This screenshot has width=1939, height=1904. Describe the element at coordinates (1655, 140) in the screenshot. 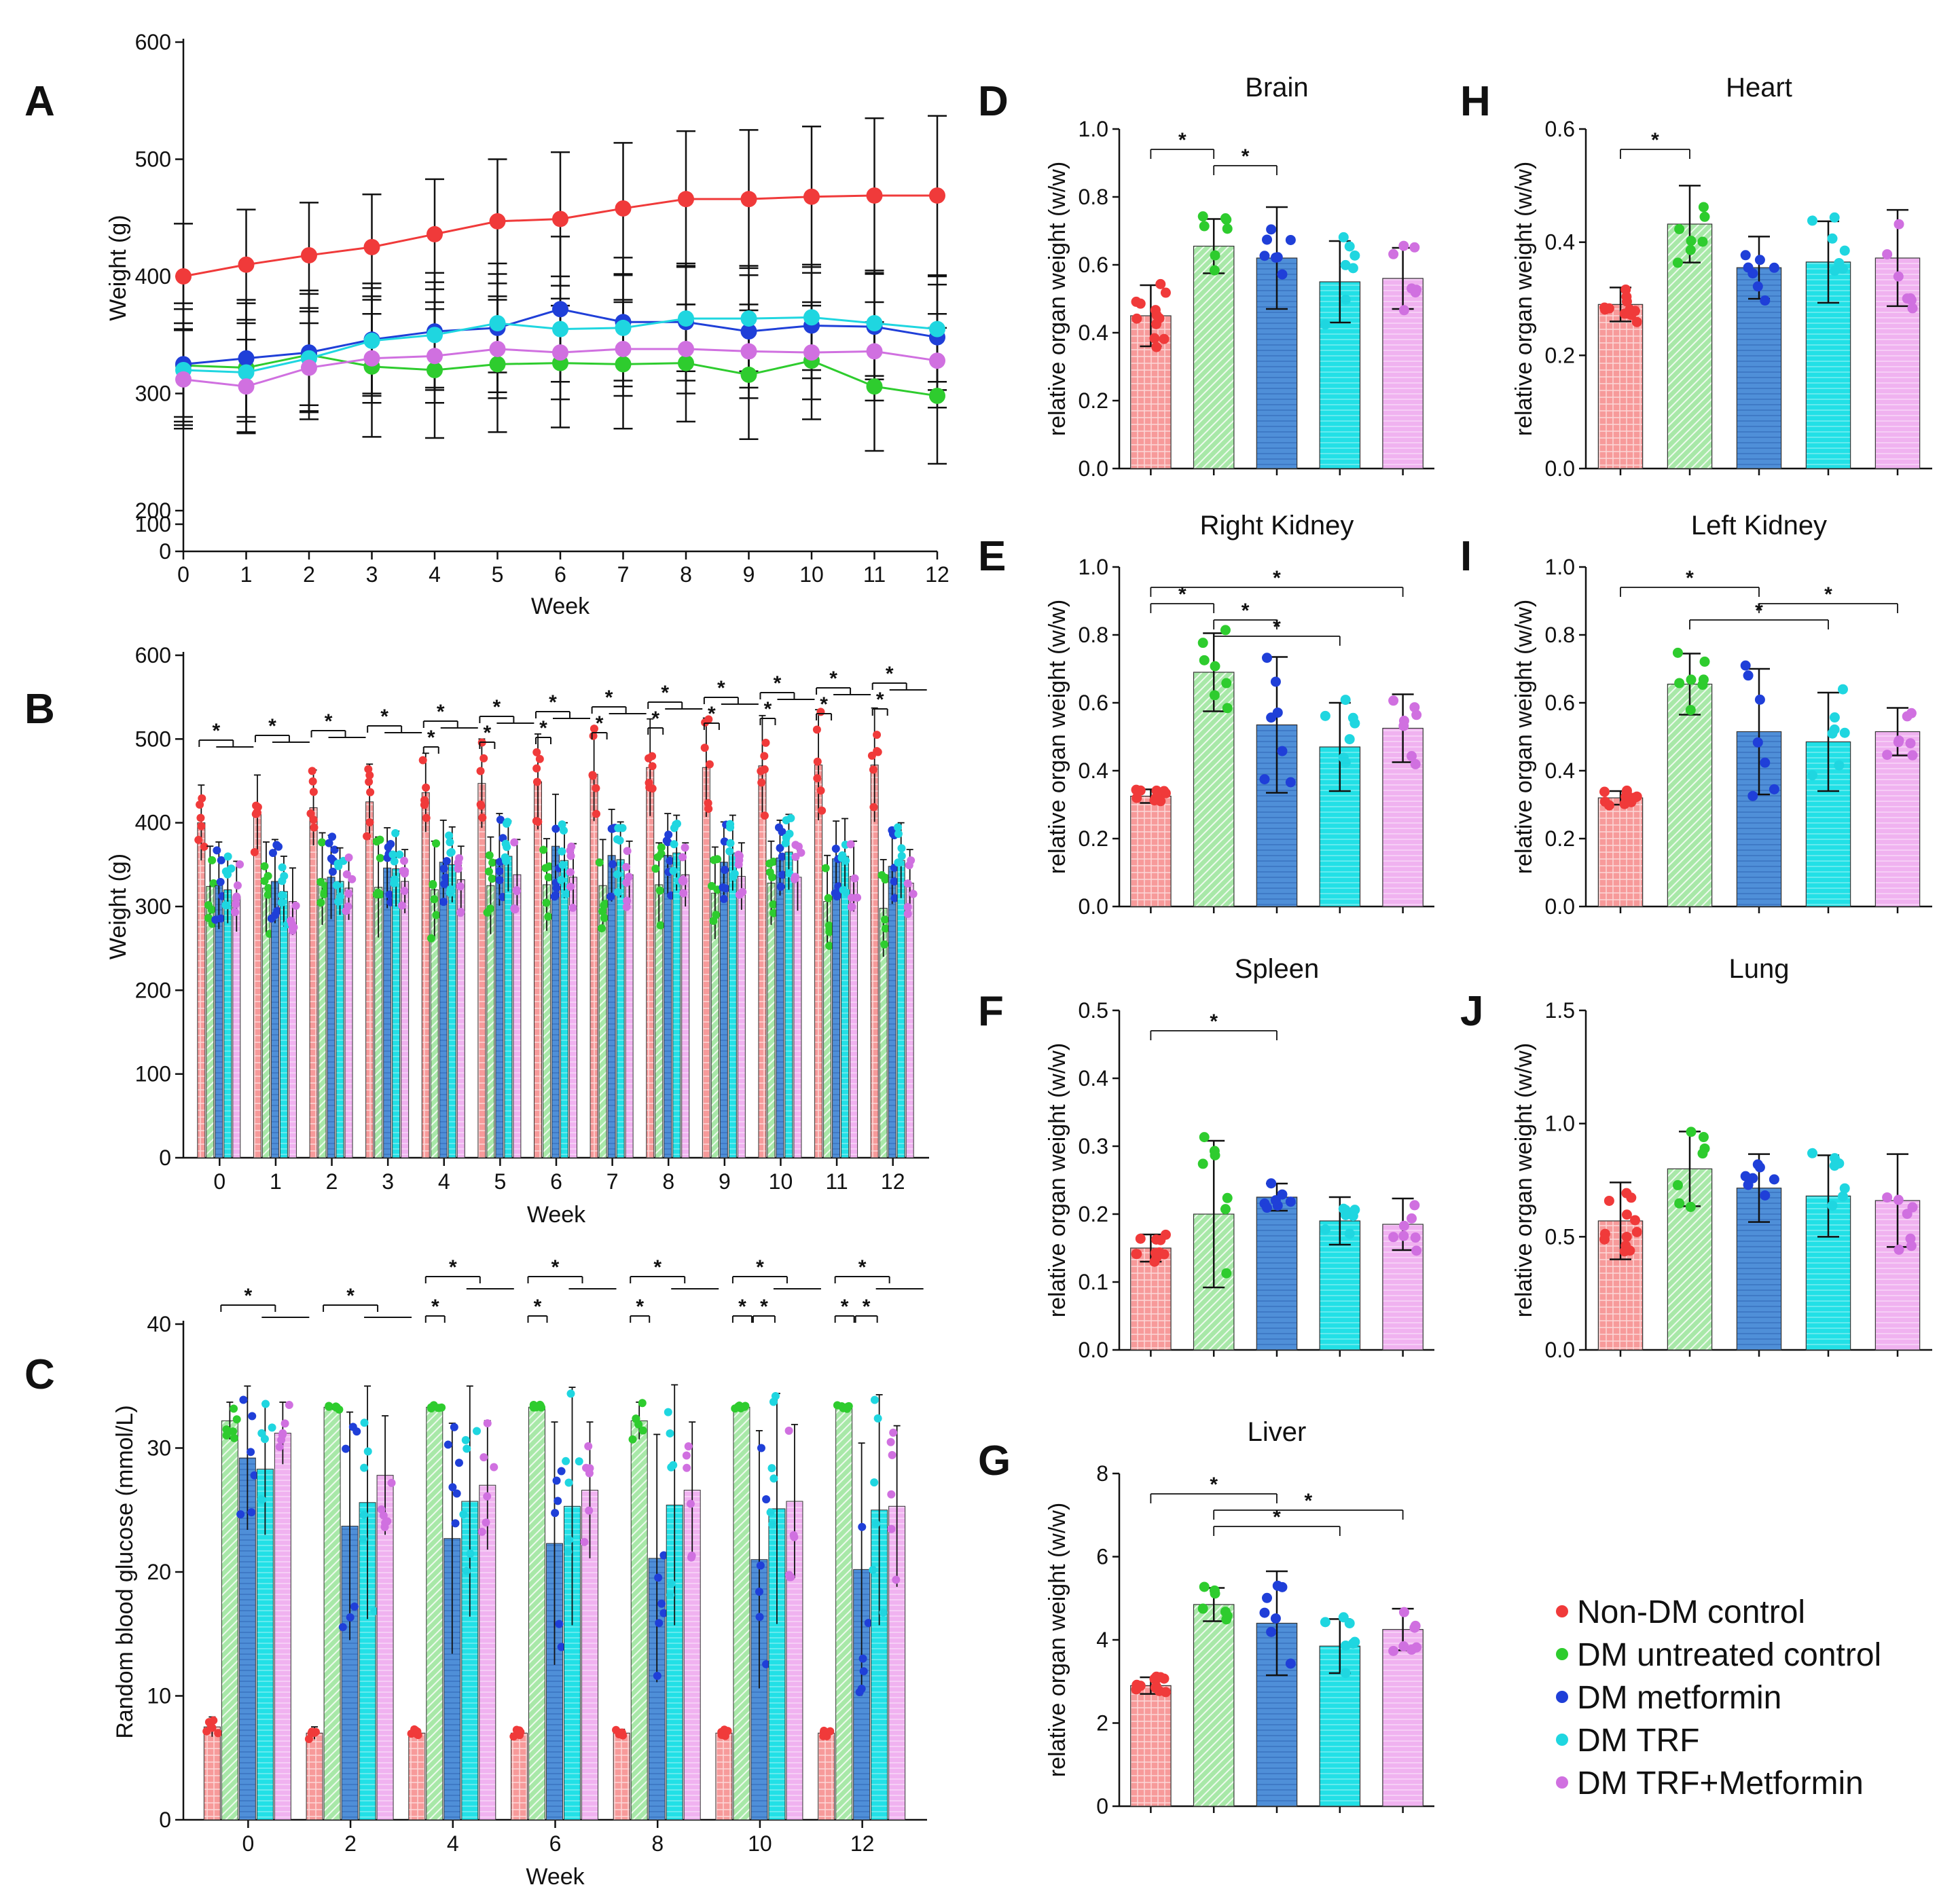

I see `org-h-significance-star: *` at that location.